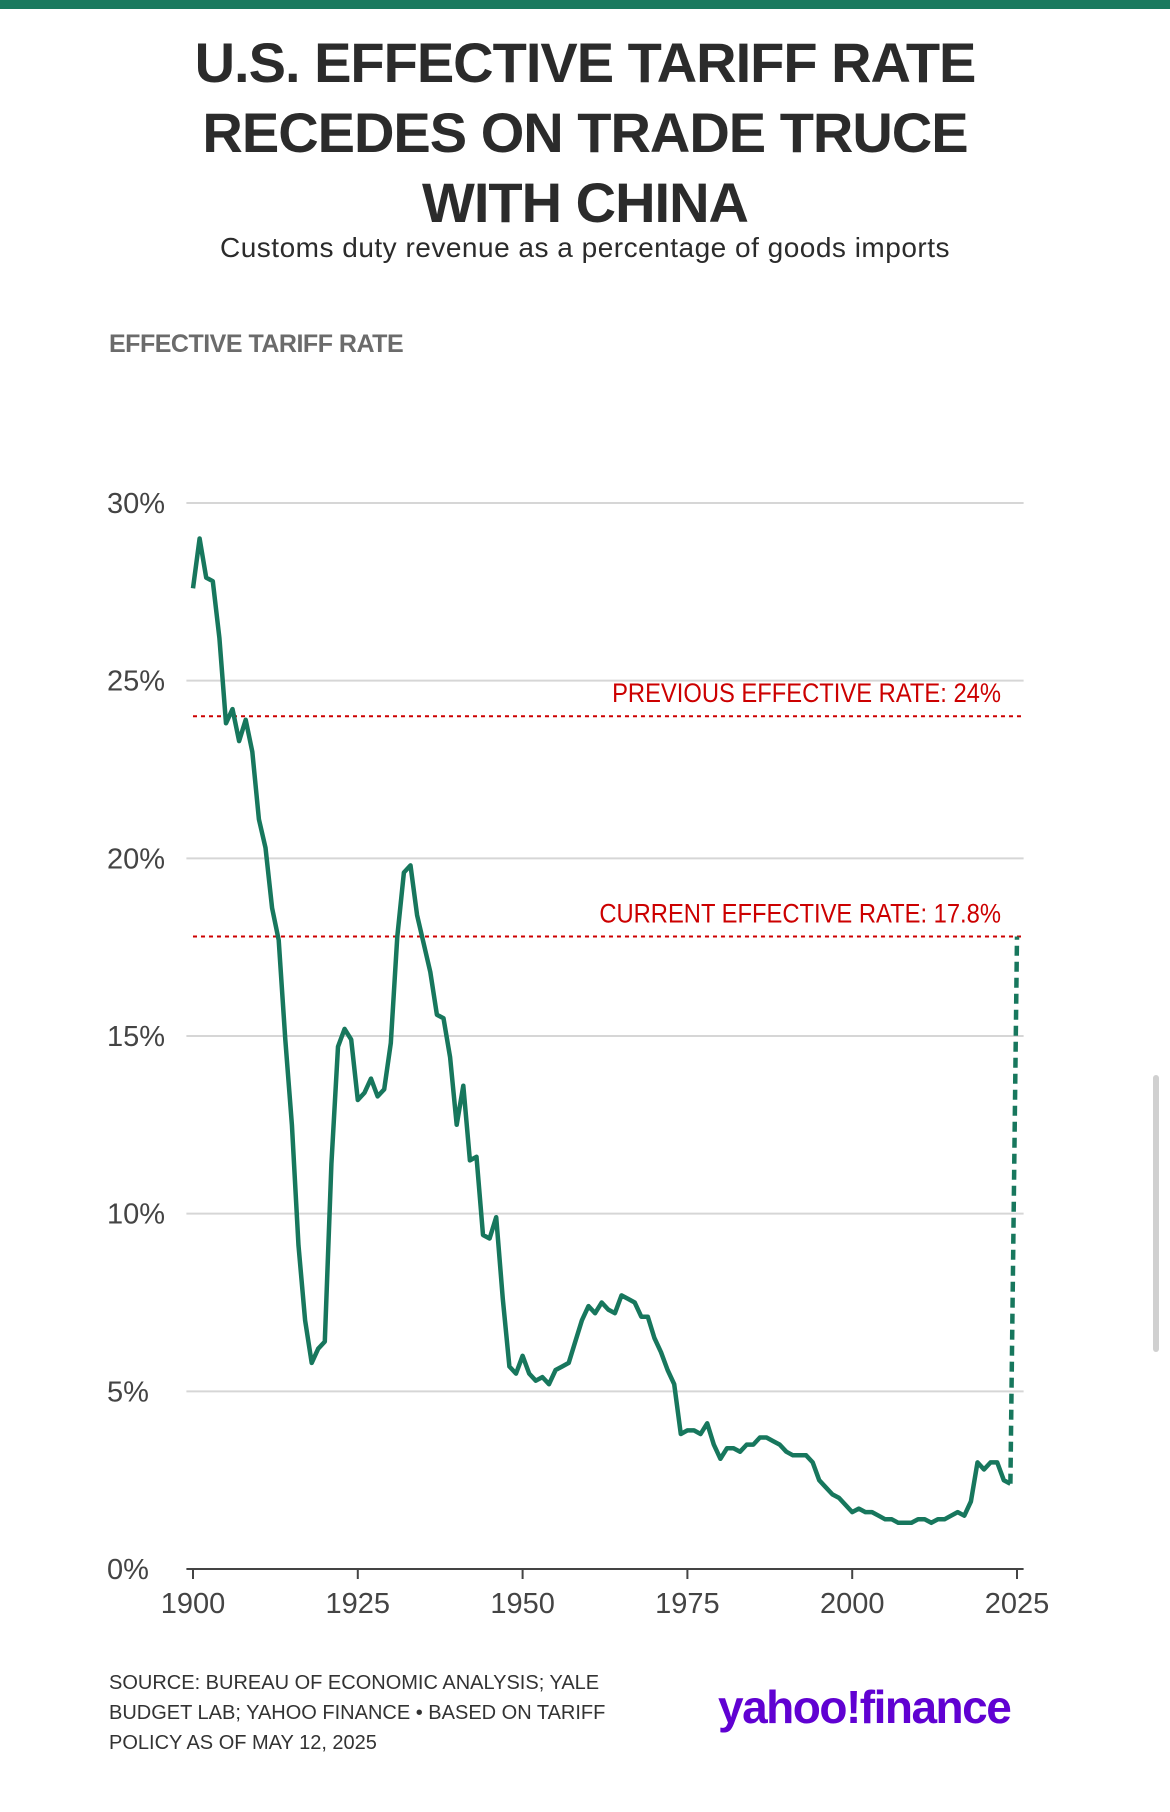  I want to click on x-tick-label: 1950, so click(522, 1604).